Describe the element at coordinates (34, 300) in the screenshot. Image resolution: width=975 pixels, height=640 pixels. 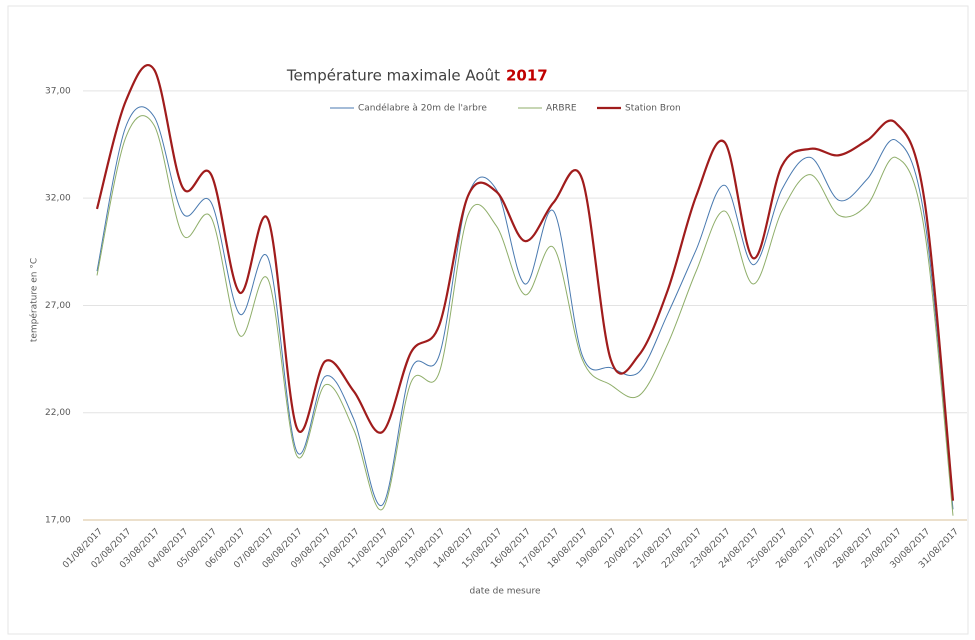
I see `y-axis-label: température en °C` at that location.